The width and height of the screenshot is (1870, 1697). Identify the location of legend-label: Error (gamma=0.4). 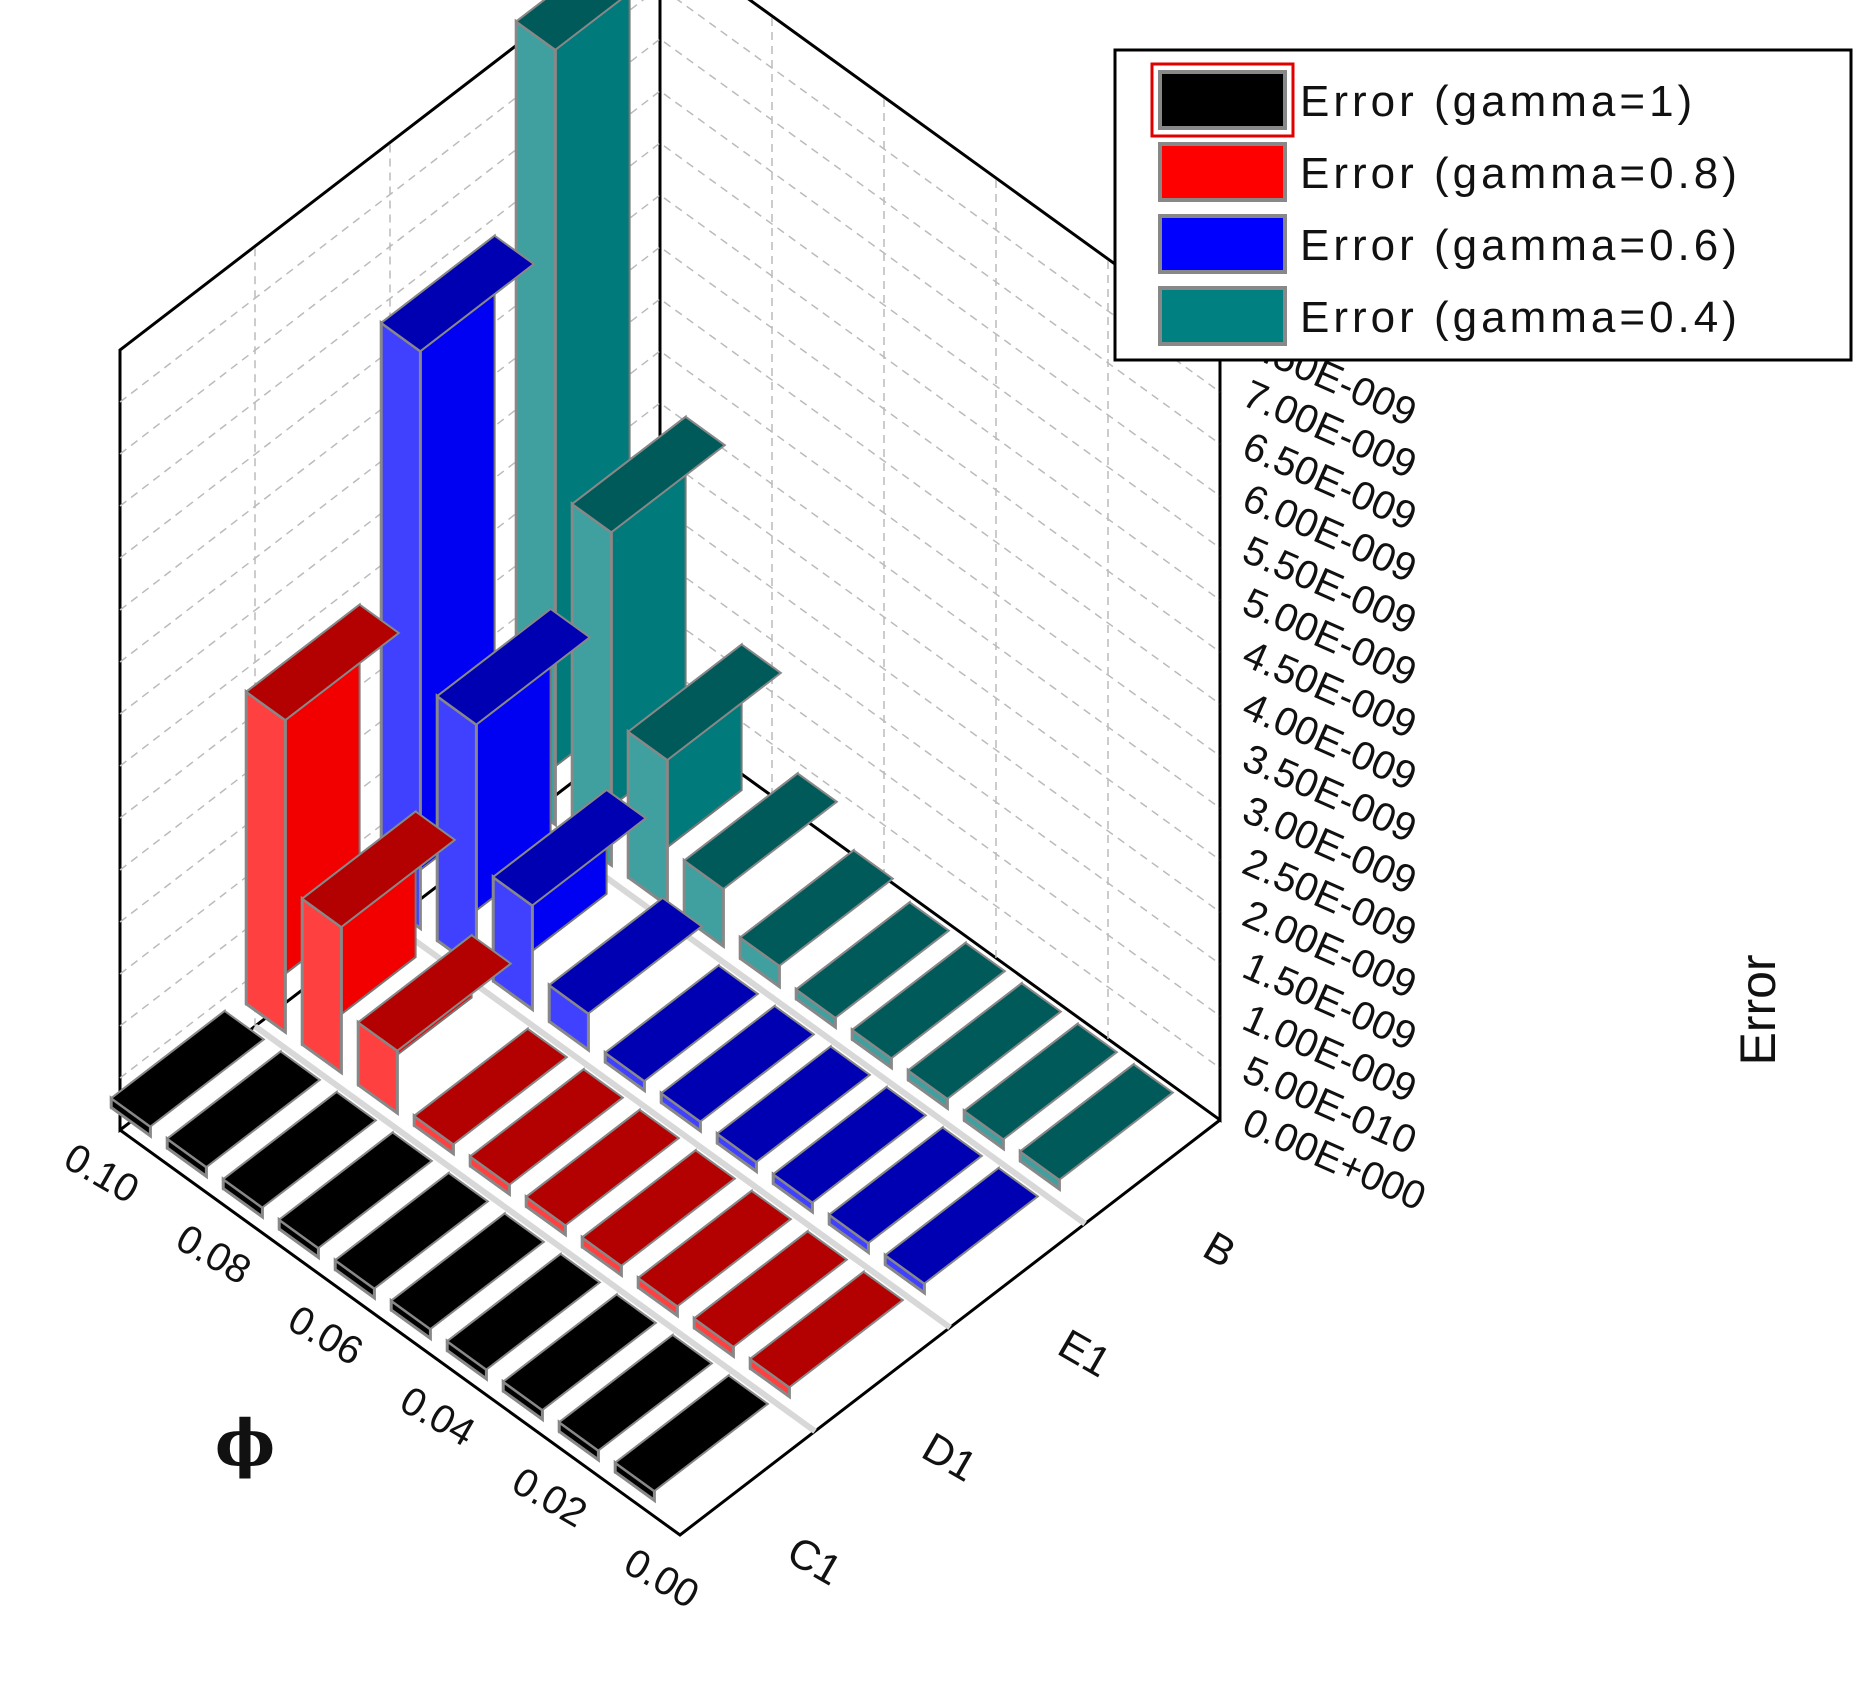
(1520, 317).